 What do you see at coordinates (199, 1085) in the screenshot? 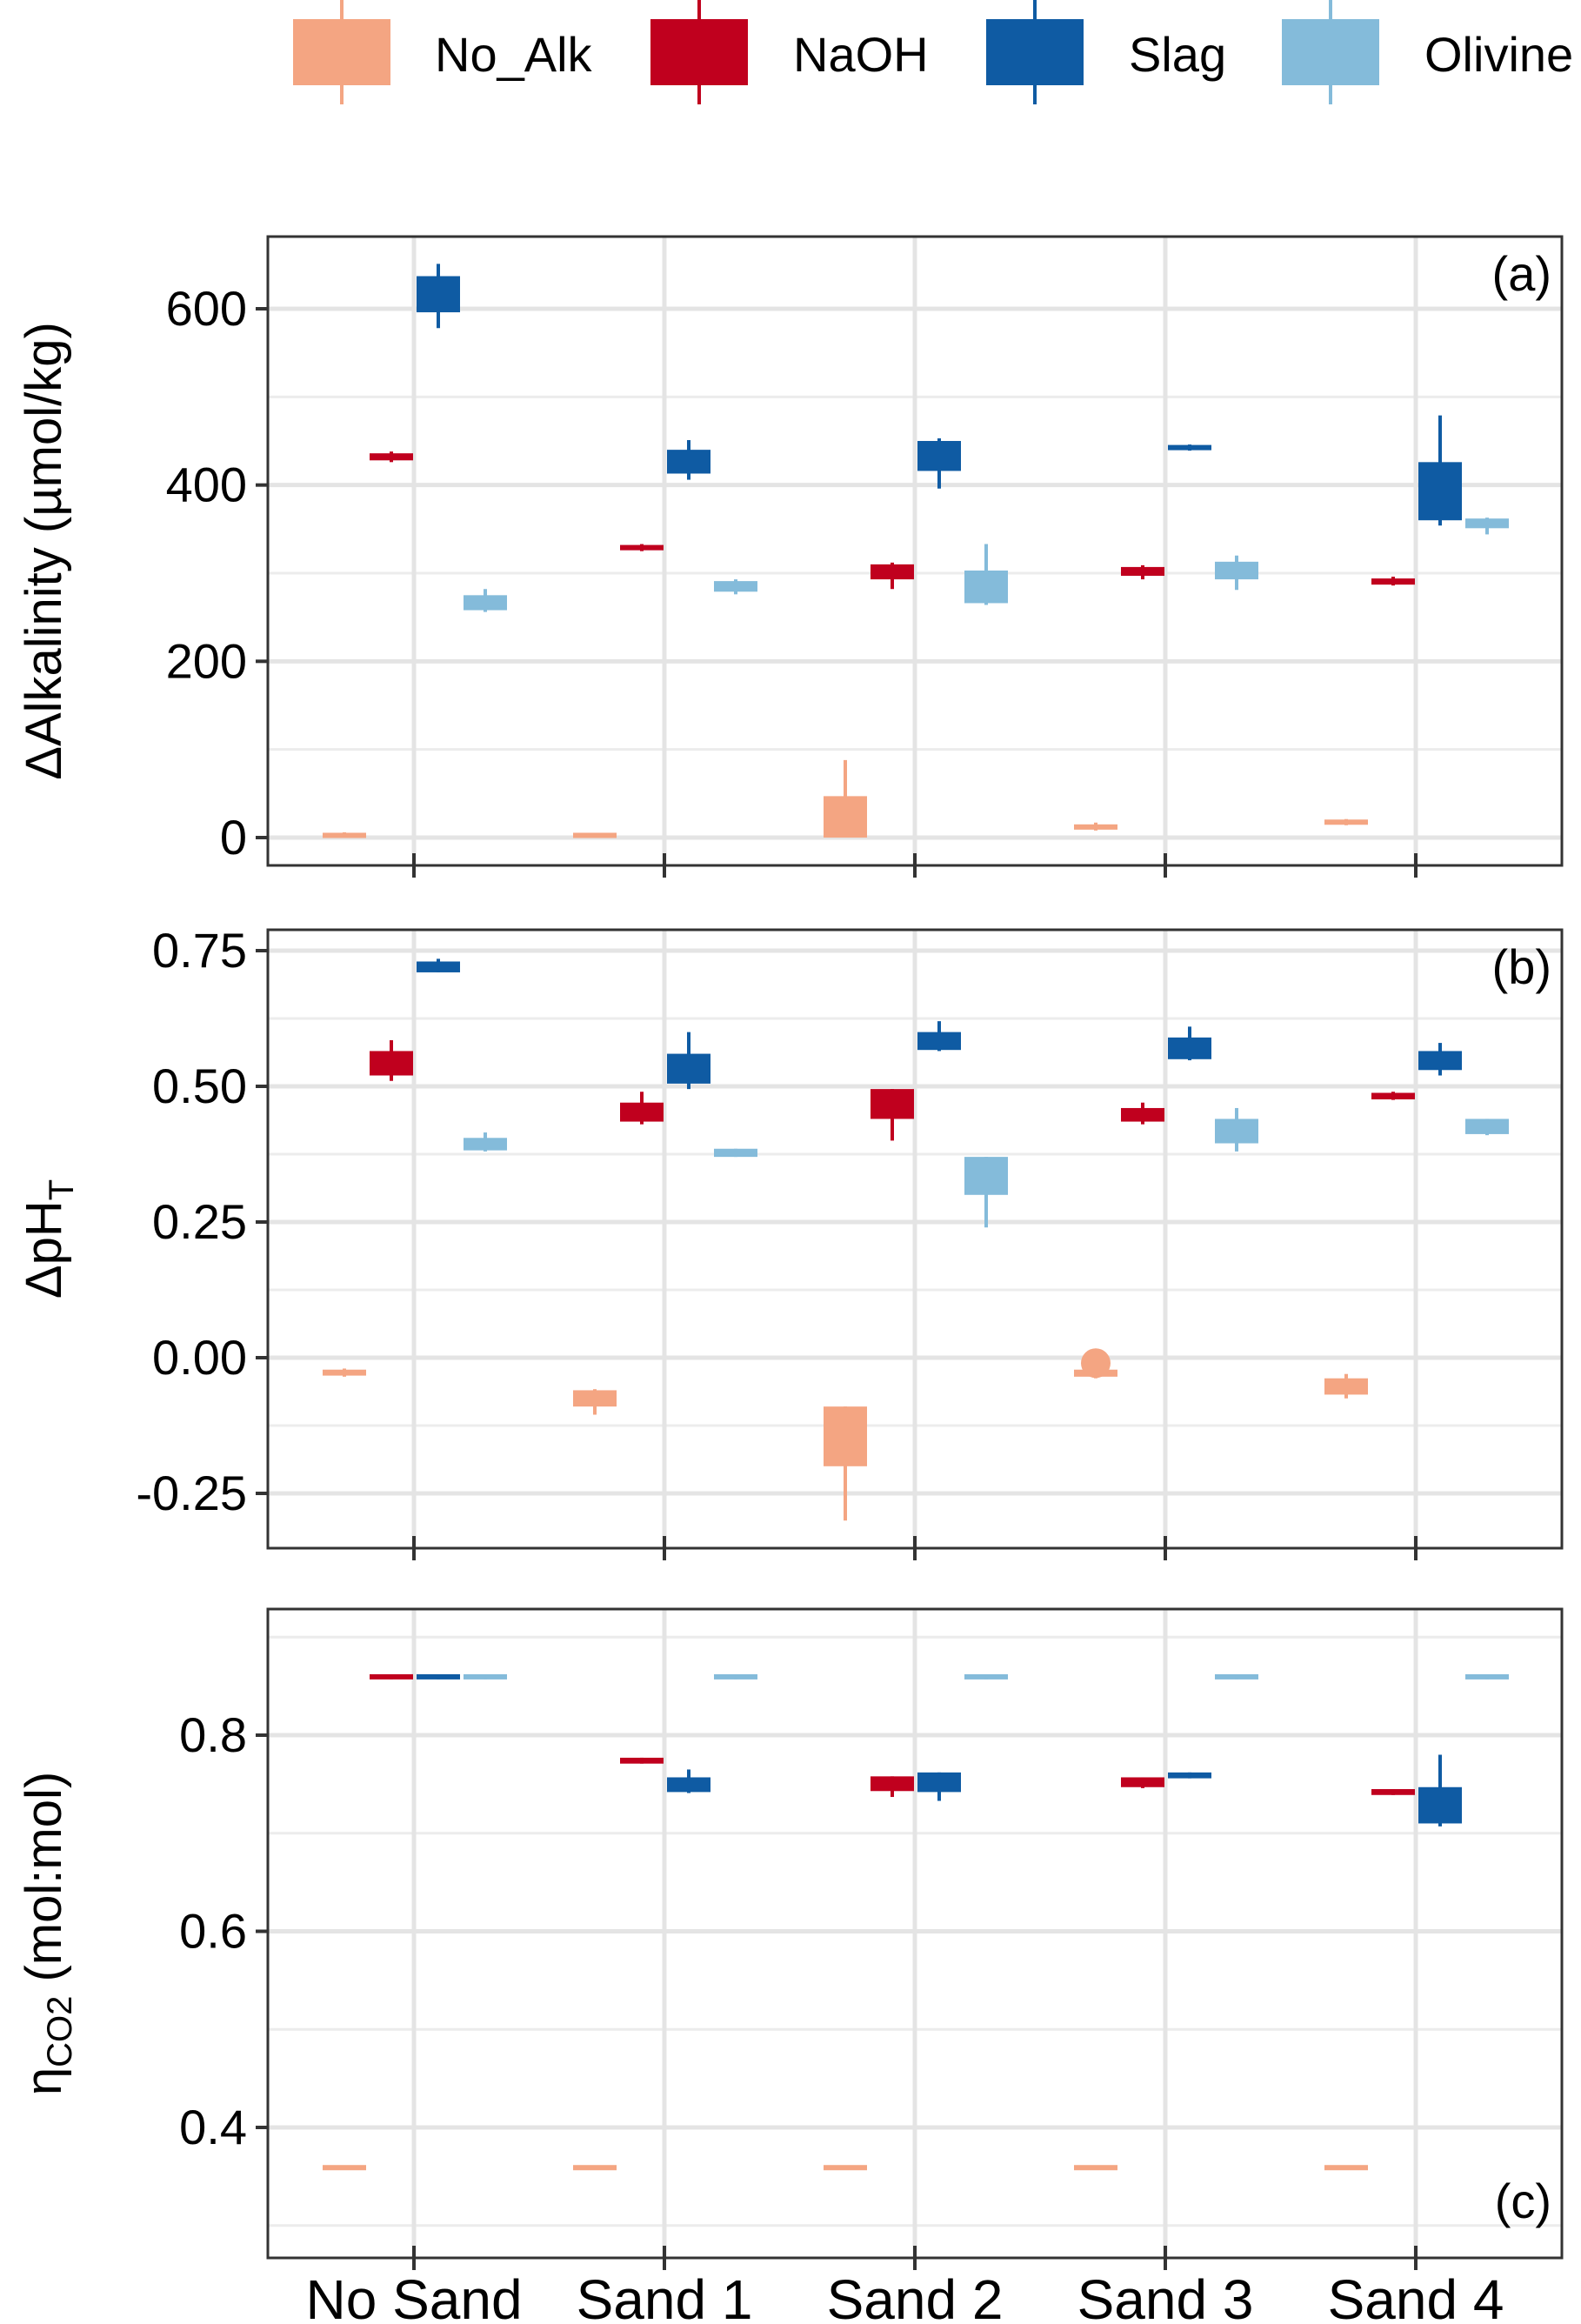
I see `y-tick-label: 0.50` at bounding box center [199, 1085].